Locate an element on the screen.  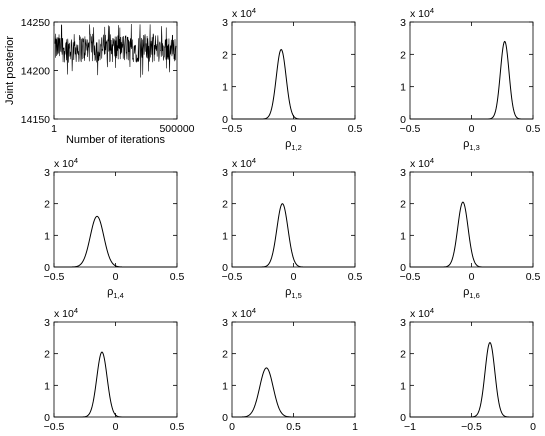
x-axis-label: ρ1,5 is located at coordinates (293, 293).